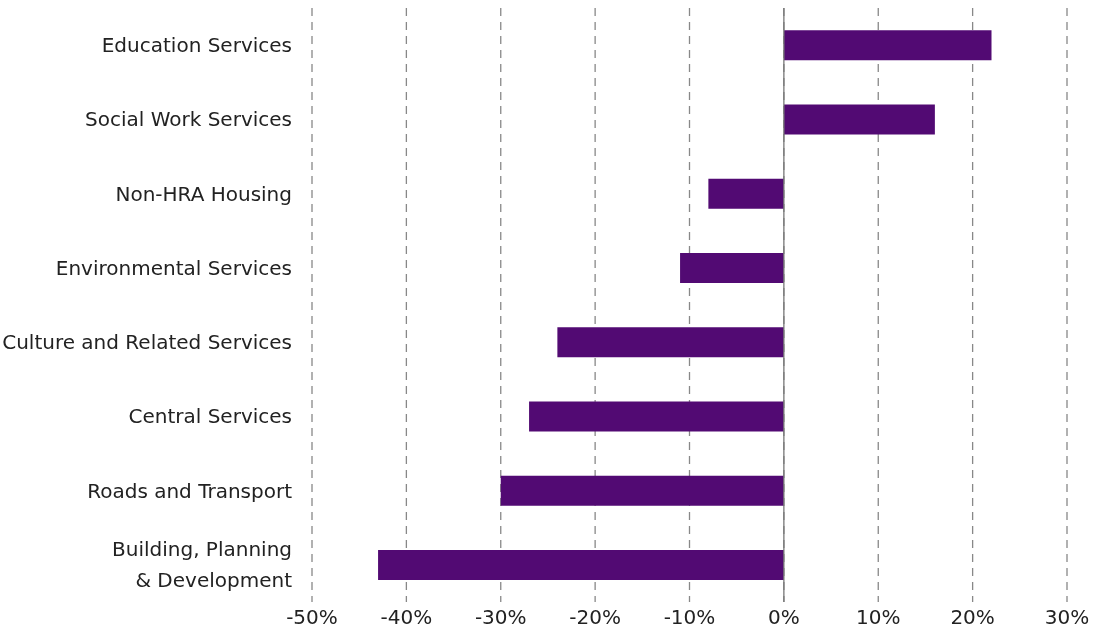 This screenshot has height=634, width=1094. Describe the element at coordinates (202, 565) in the screenshot. I see `y-tick-label: Building, Planning & Development` at that location.